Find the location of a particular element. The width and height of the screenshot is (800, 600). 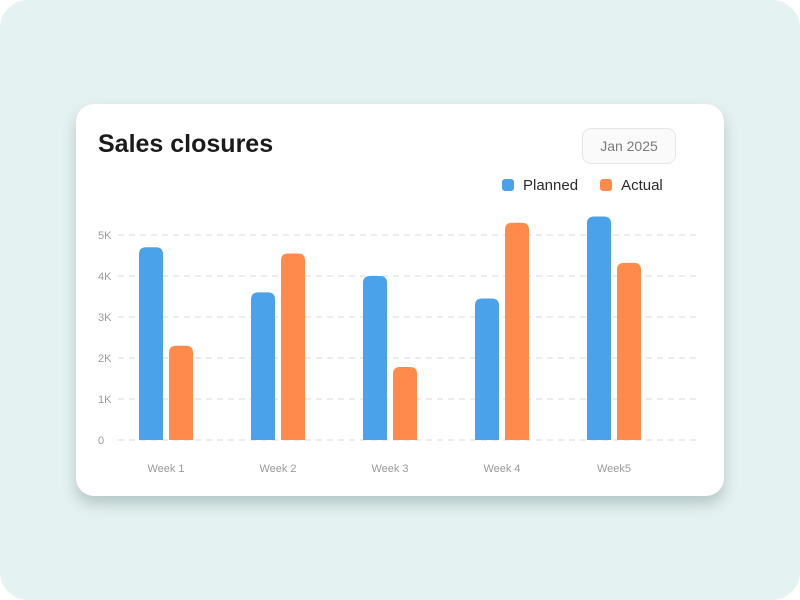

x-tick-label: Week 2 is located at coordinates (277, 469).